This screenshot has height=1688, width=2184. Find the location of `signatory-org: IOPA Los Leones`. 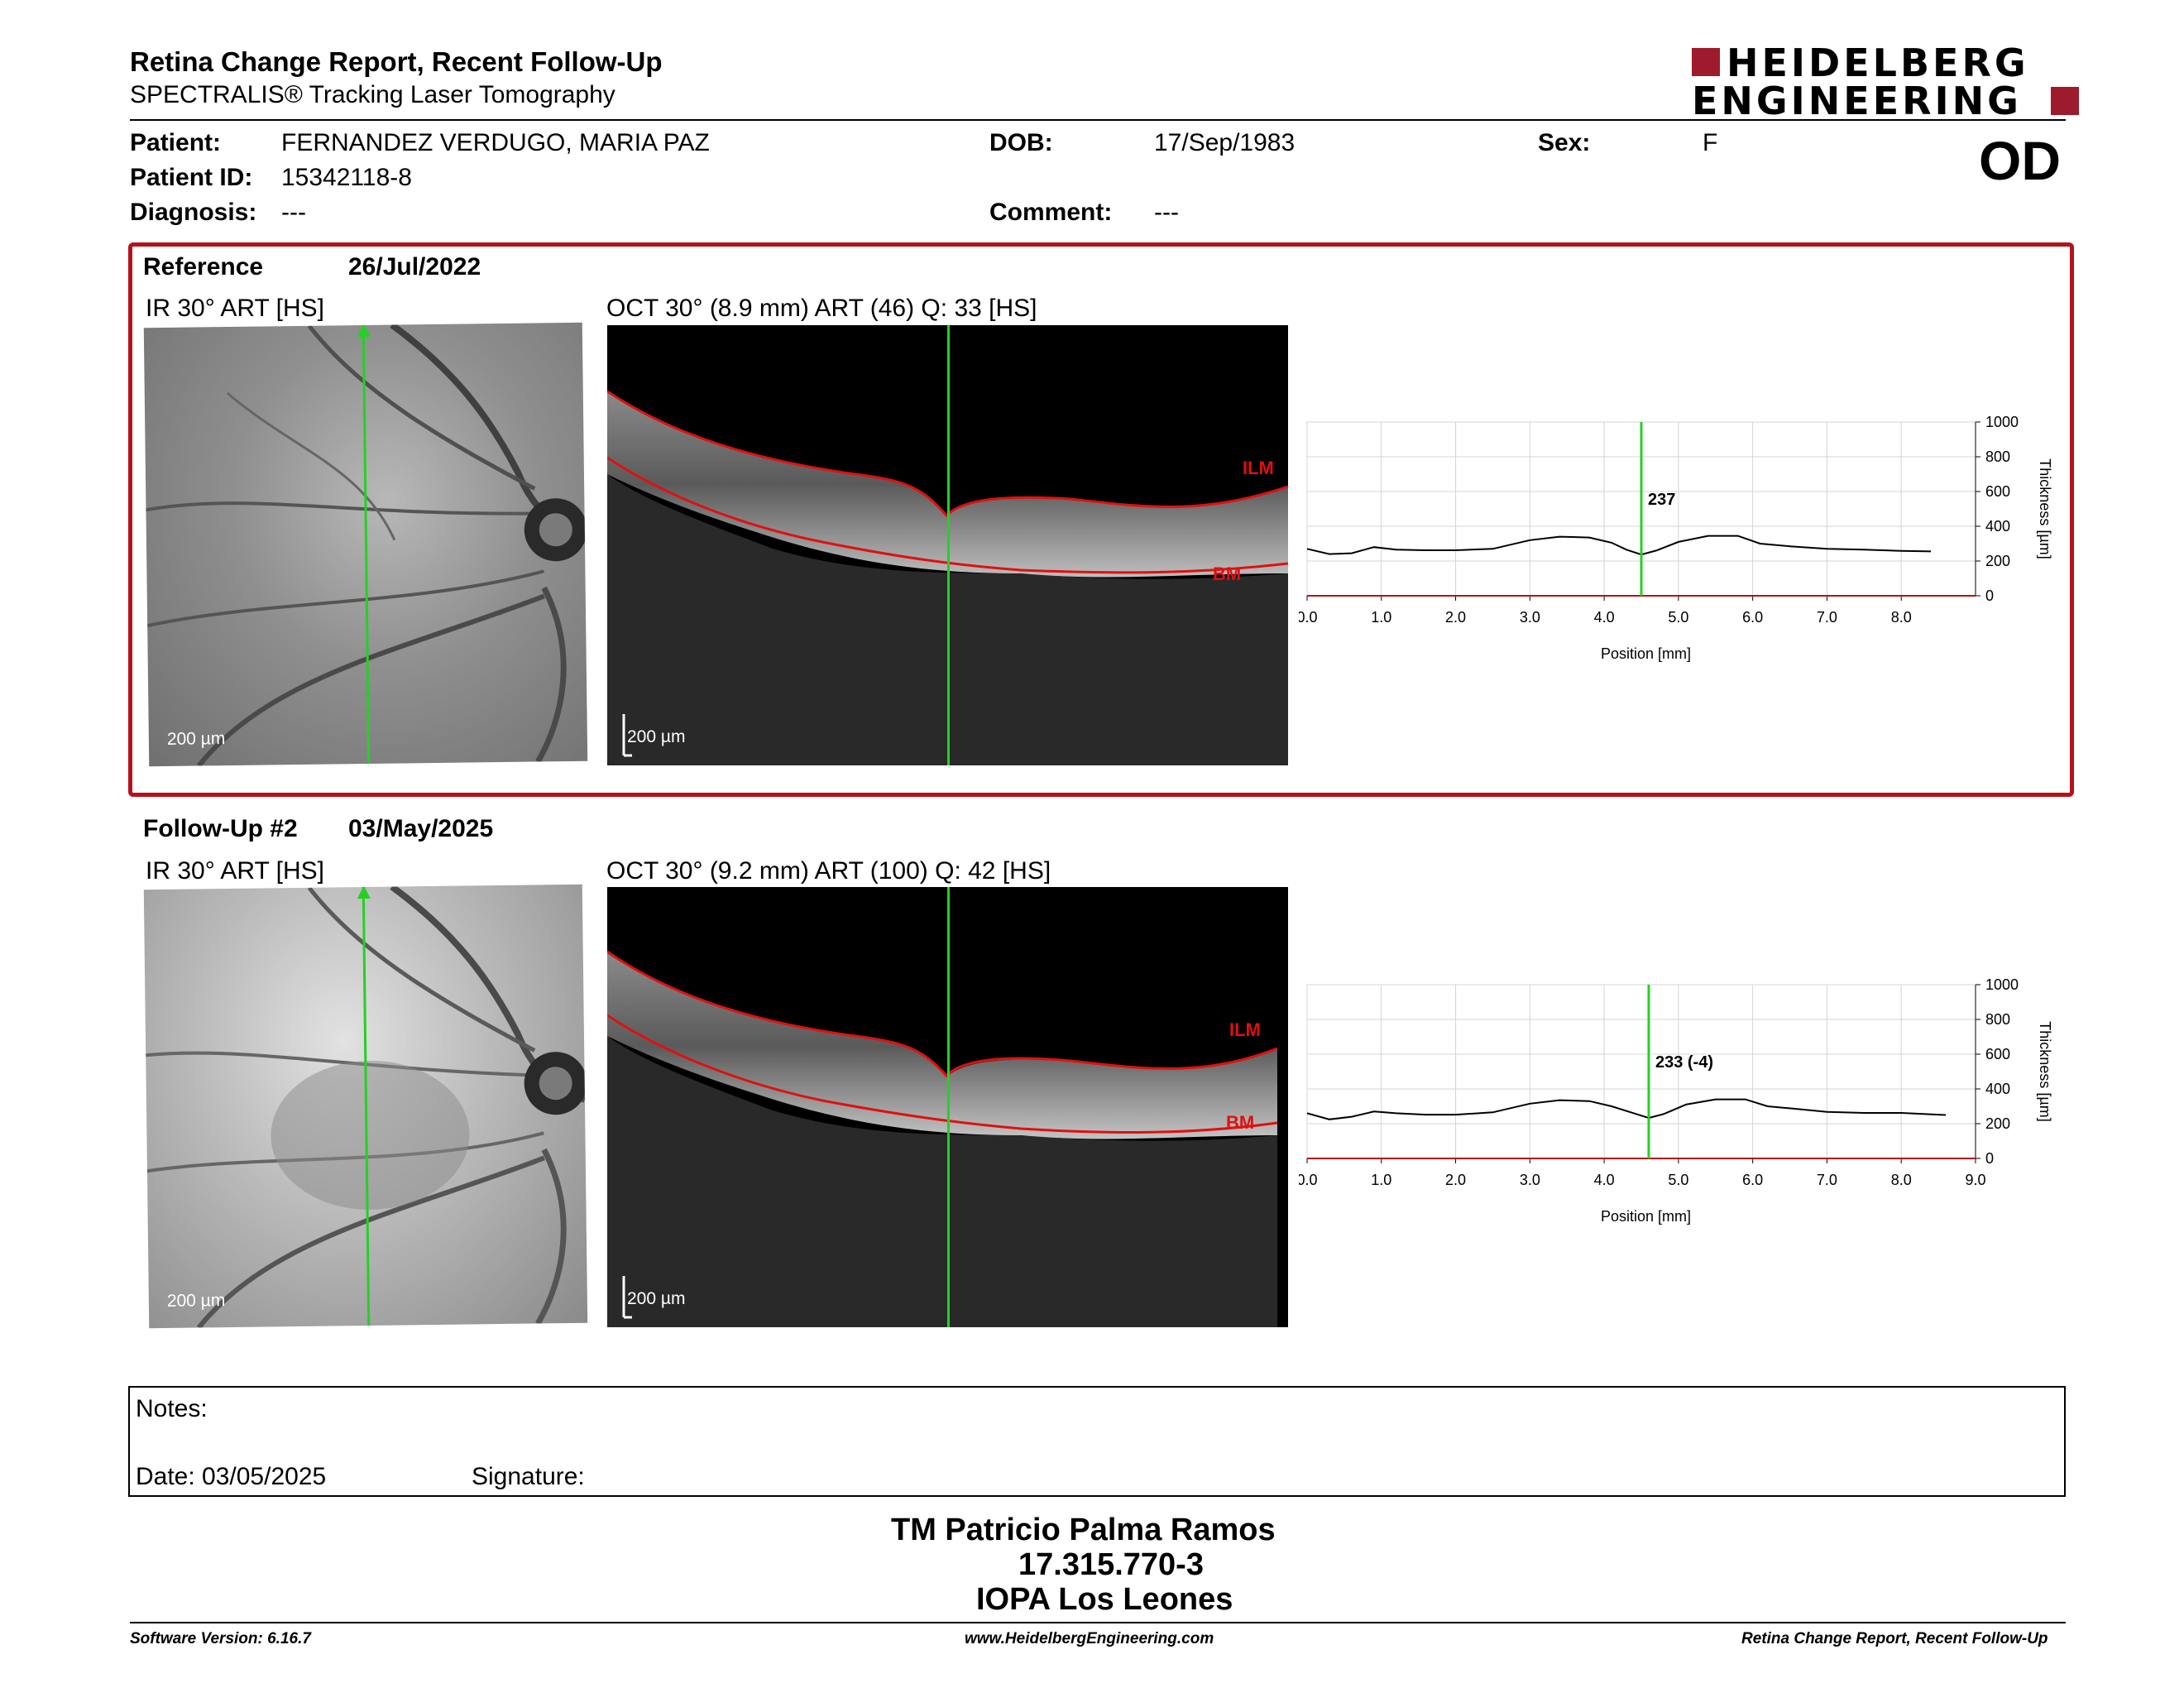

signatory-org: IOPA Los Leones is located at coordinates (1104, 1599).